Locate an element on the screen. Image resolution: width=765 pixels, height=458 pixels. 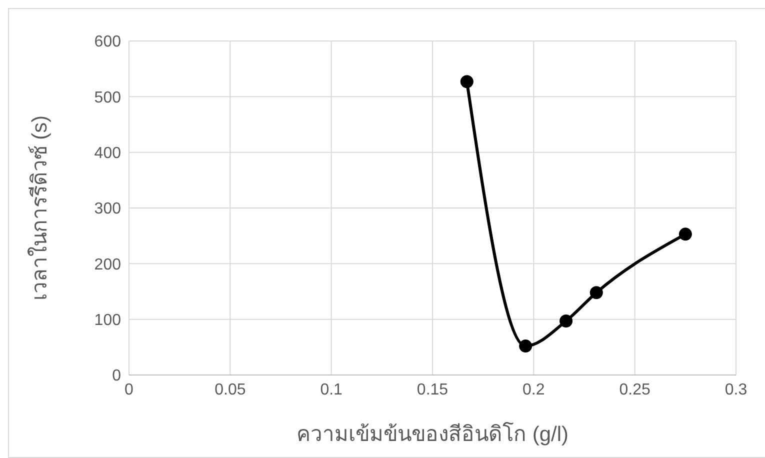
x-tick-label: 0.05 is located at coordinates (230, 389).